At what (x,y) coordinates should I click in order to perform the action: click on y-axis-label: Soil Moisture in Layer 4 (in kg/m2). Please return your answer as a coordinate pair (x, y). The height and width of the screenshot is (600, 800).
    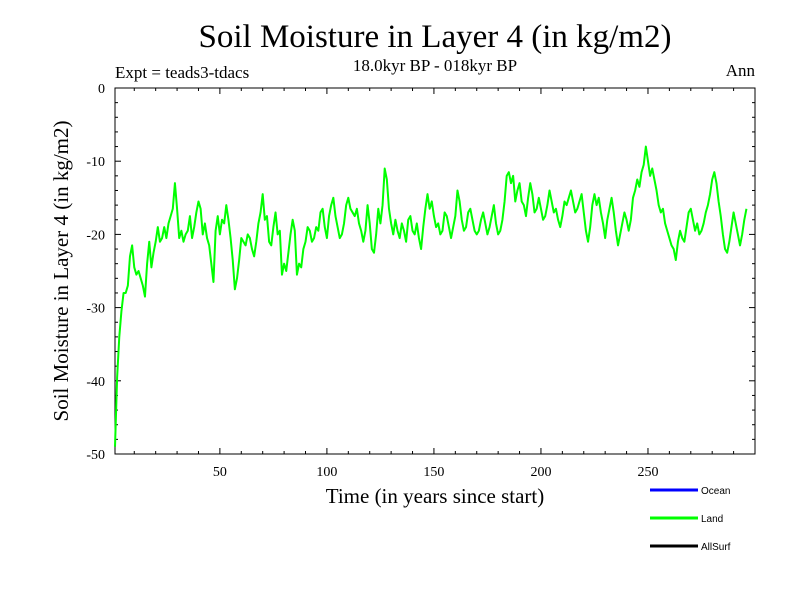
    Looking at the image, I should click on (61, 271).